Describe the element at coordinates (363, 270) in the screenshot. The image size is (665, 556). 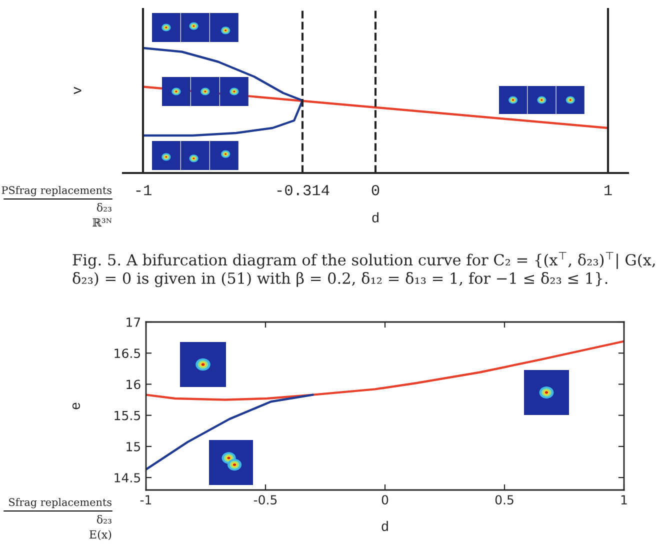
I see `caption: Fig. 5. A bifurcation diagram of the solution curve for C₂ = {(x$^{⊤}$, δ₂₃)$^{⊤}$| G(x, δ₂₃) = 0 is given in (51) with β = 0.2, δ₁₂ = δ₁₃ = 1, for −1 ≤ δ₂₃ ≤ 1}.` at that location.